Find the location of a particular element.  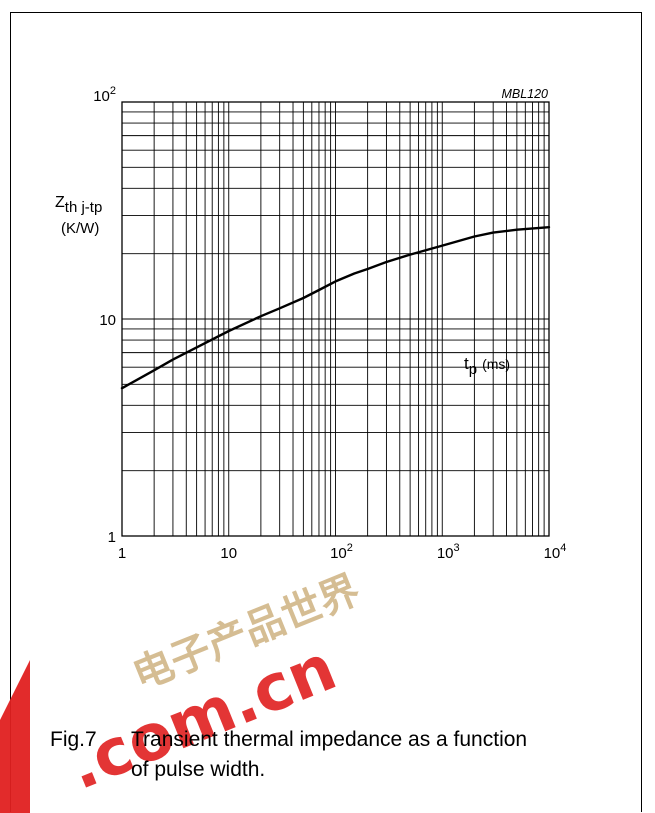

y-tick-label: 10 is located at coordinates (107, 320).